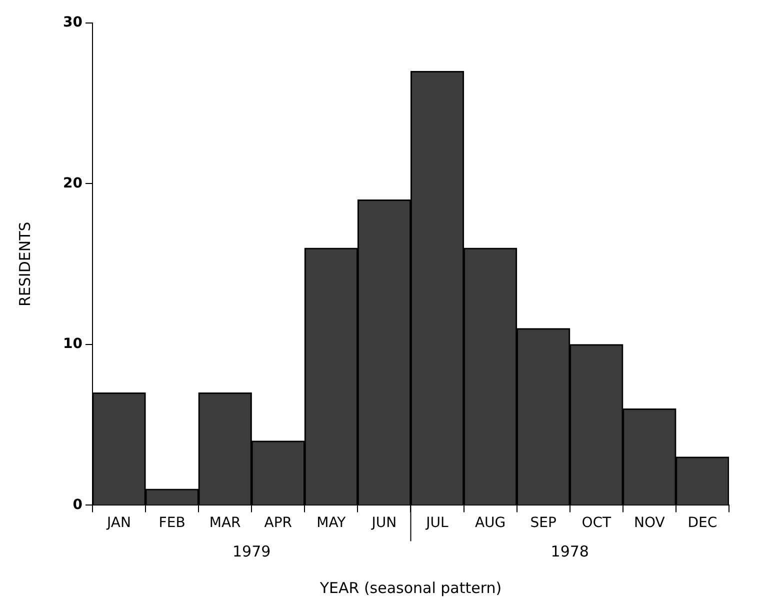 Image resolution: width=767 pixels, height=615 pixels. Describe the element at coordinates (251, 551) in the screenshot. I see `text: 1979` at that location.